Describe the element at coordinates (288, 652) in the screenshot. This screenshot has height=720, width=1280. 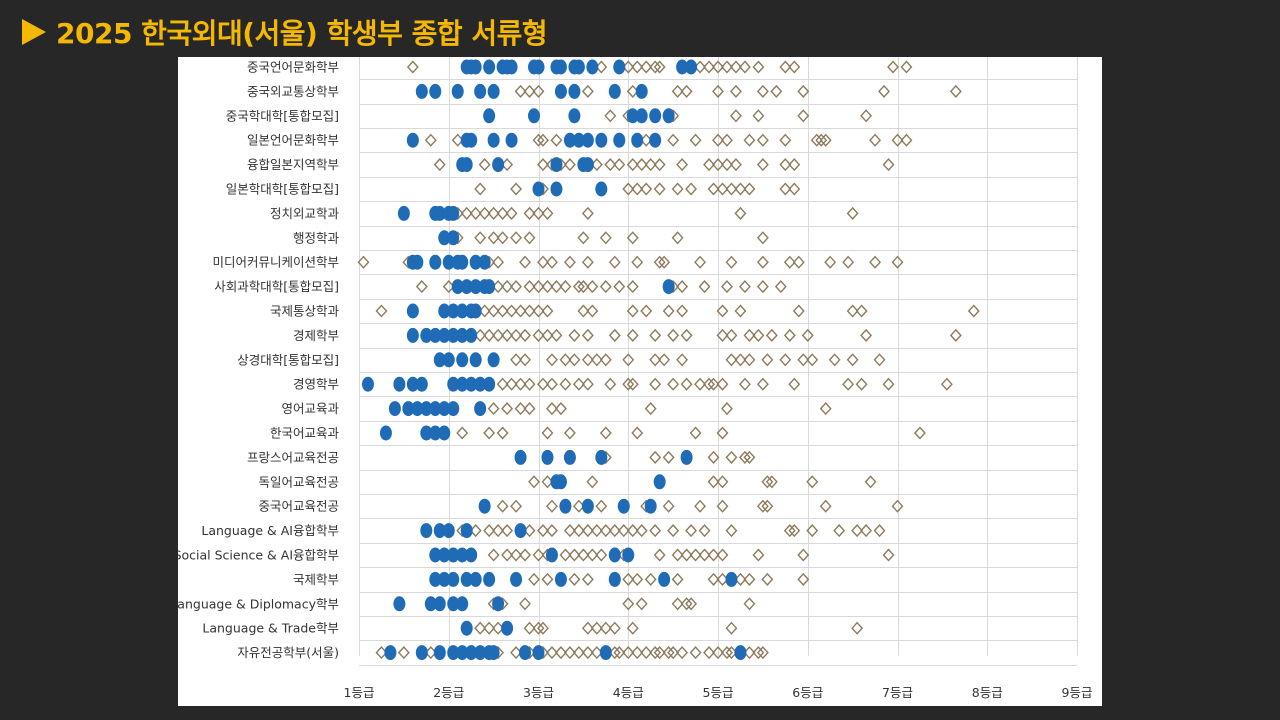
I see `category-label: 자유전공학부(서울)` at that location.